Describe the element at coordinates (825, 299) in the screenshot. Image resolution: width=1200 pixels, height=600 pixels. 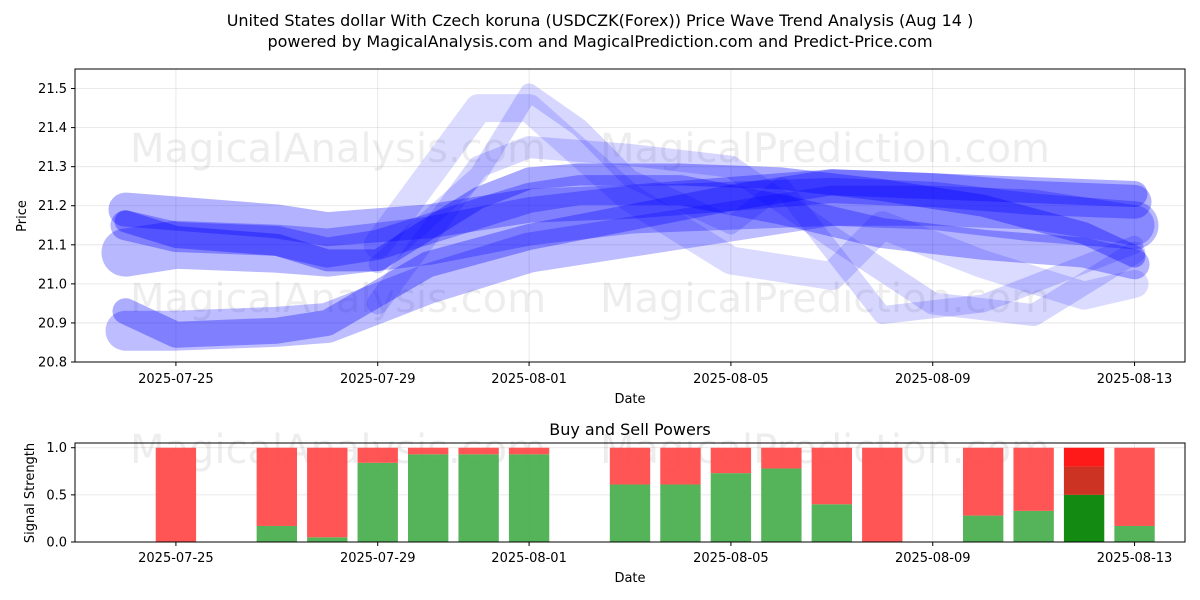
I see `watermark-prediction-mid: MagicalPrediction.com` at that location.